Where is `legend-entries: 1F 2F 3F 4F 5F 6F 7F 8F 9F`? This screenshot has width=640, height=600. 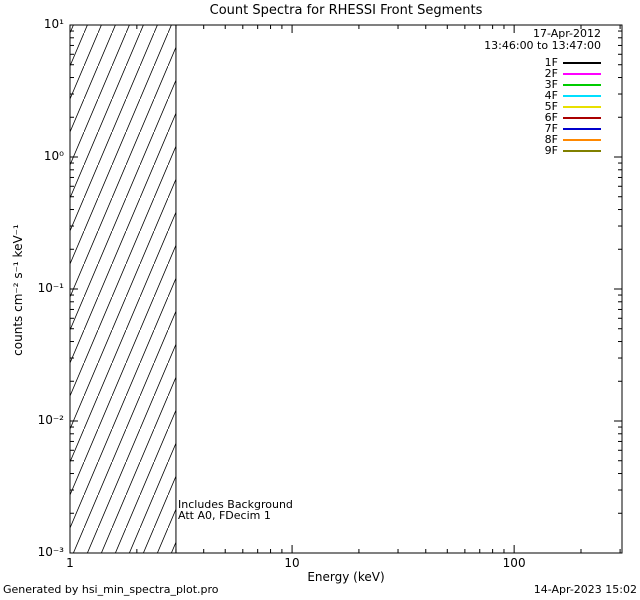
legend-entries: 1F 2F 3F 4F 5F 6F 7F 8F 9F is located at coordinates (542, 106).